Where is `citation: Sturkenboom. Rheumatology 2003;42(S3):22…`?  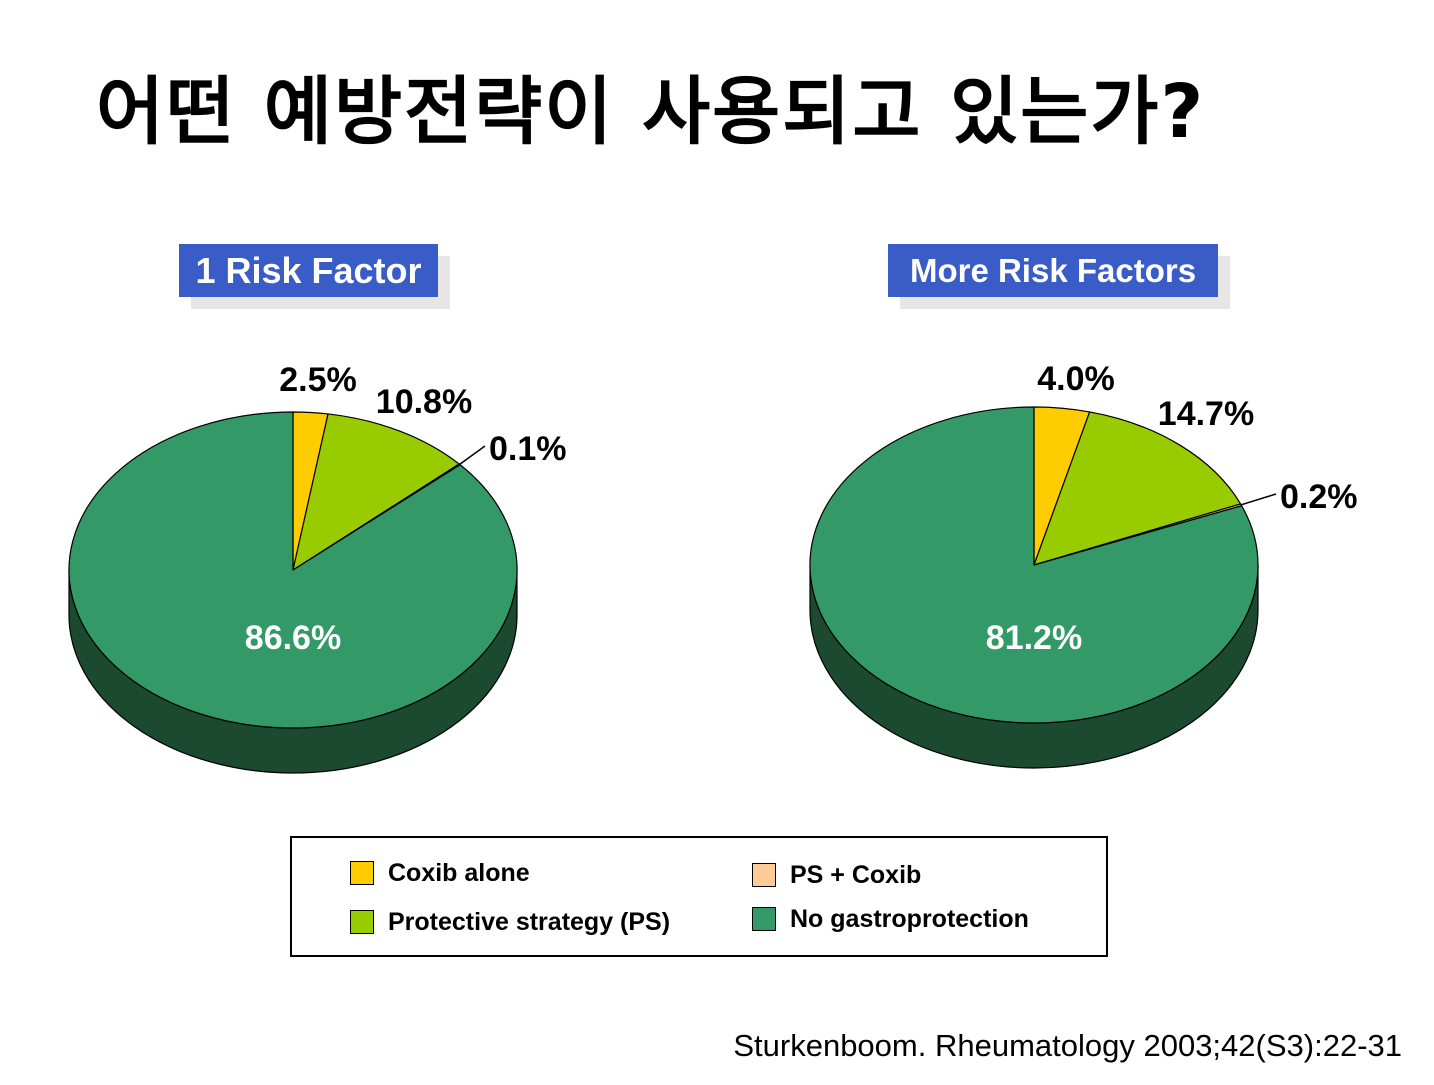 citation: Sturkenboom. Rheumatology 2003;42(S3):22… is located at coordinates (1067, 1045).